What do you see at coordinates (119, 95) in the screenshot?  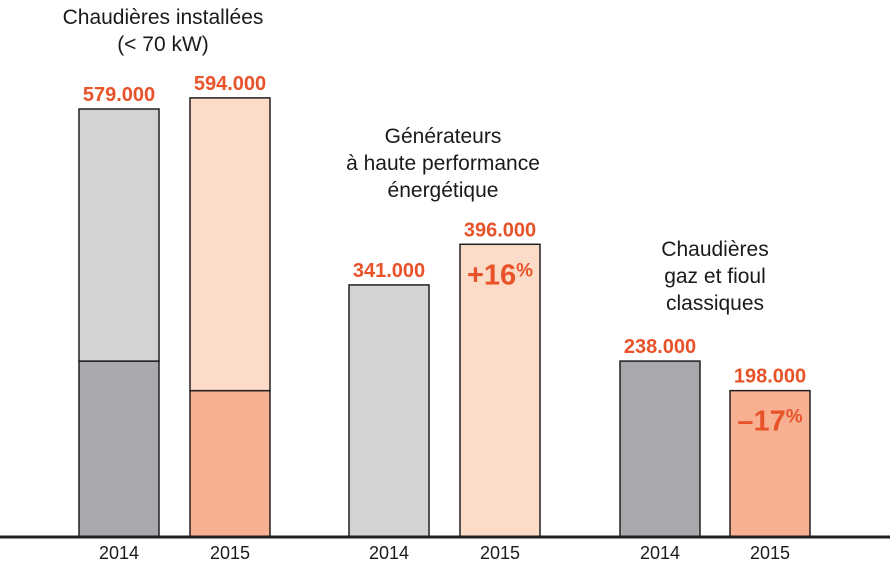 I see `bar-value-label: 579.000` at bounding box center [119, 95].